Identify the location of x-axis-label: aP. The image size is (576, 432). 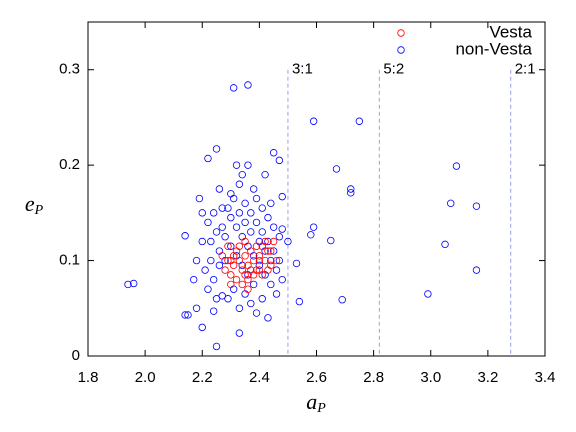
(316, 402).